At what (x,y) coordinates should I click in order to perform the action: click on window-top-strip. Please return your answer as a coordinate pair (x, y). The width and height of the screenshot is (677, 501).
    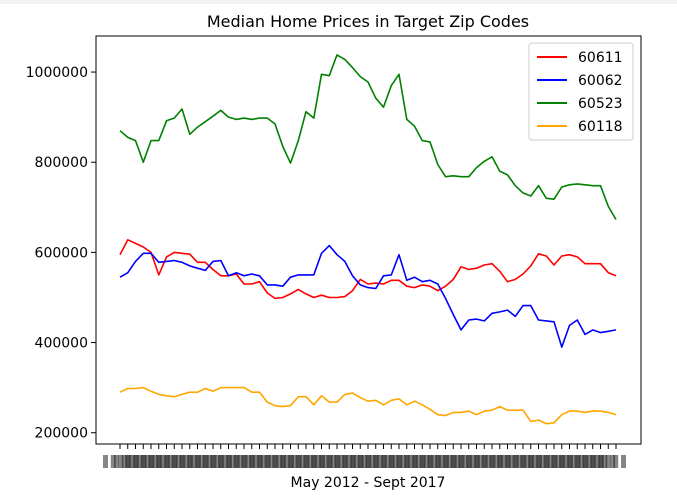
    Looking at the image, I should click on (338, 2).